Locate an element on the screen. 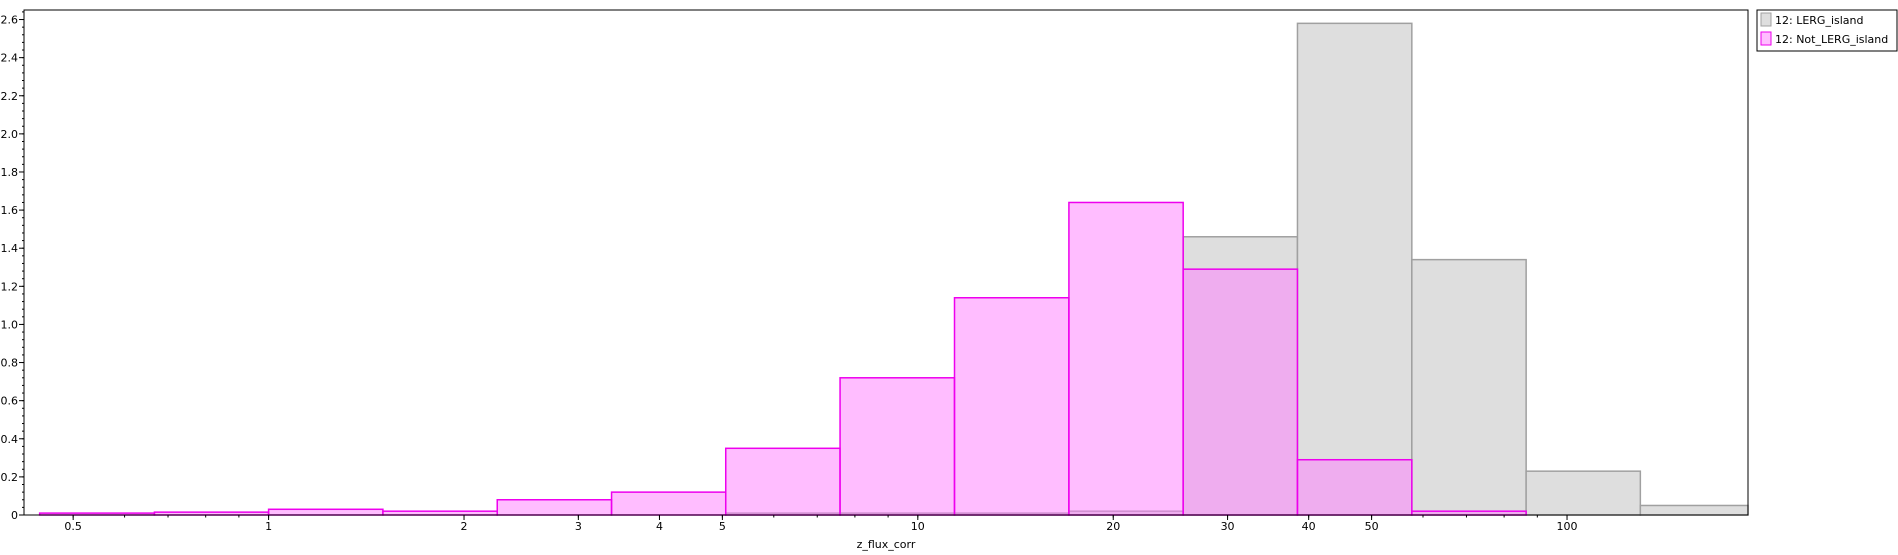 The height and width of the screenshot is (555, 1898). x-tick-label: 2 is located at coordinates (464, 526).